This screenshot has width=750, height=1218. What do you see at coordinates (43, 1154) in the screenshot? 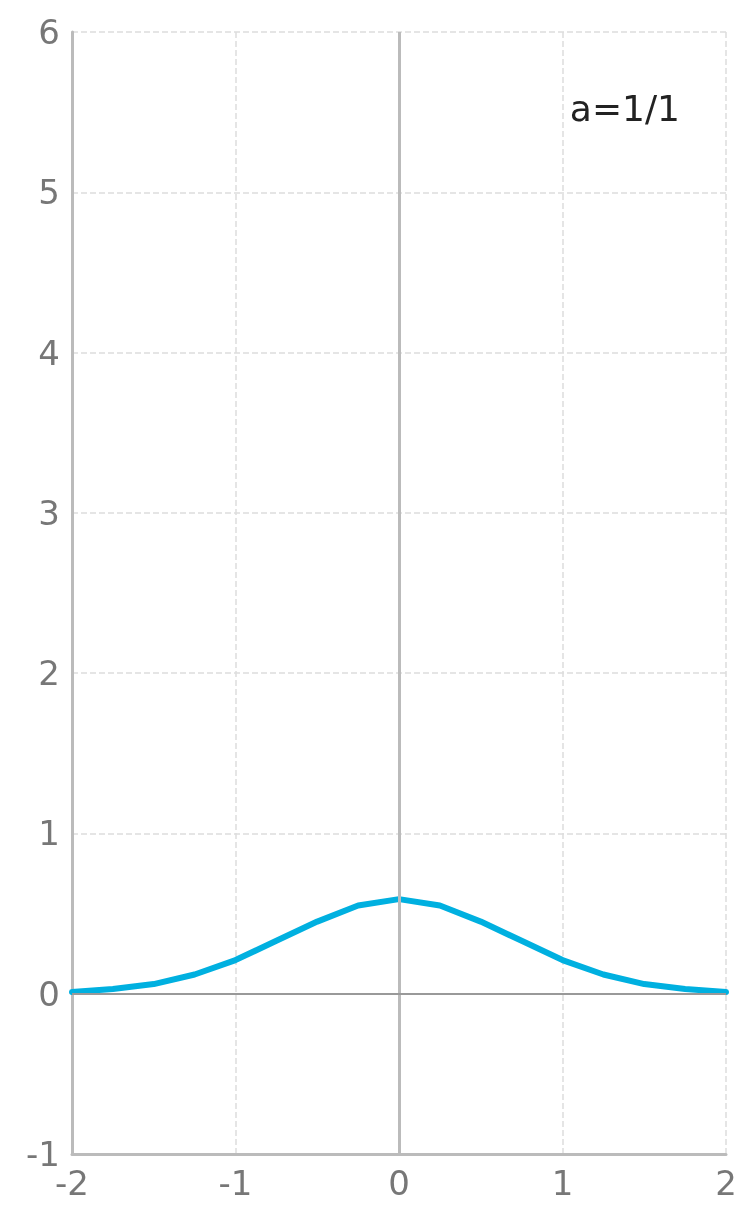
I see `y-tick-label: -1` at bounding box center [43, 1154].